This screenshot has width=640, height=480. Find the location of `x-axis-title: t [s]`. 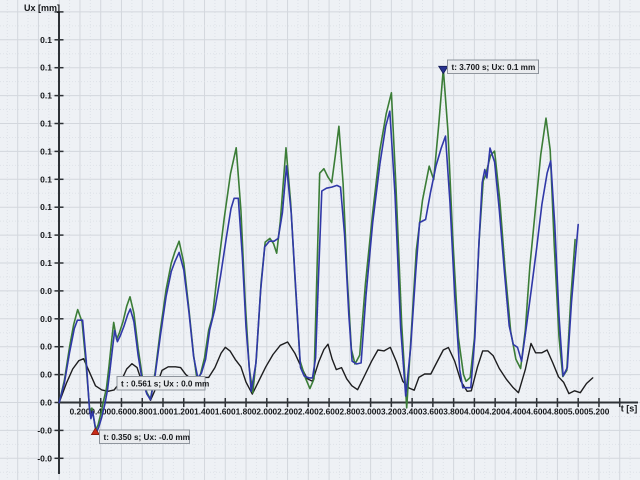

x-axis-title: t [s] is located at coordinates (629, 409).